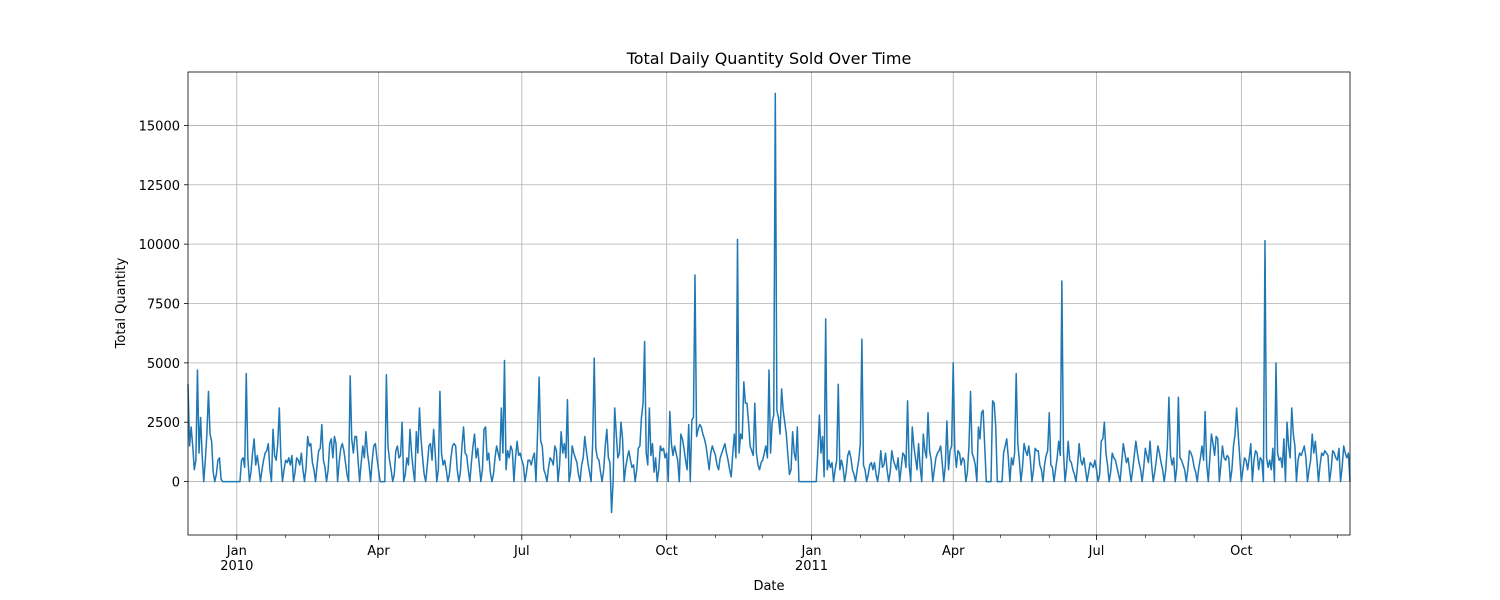 Image resolution: width=1500 pixels, height=600 pixels. What do you see at coordinates (159, 126) in the screenshot?
I see `y-tick-label: 15000` at bounding box center [159, 126].